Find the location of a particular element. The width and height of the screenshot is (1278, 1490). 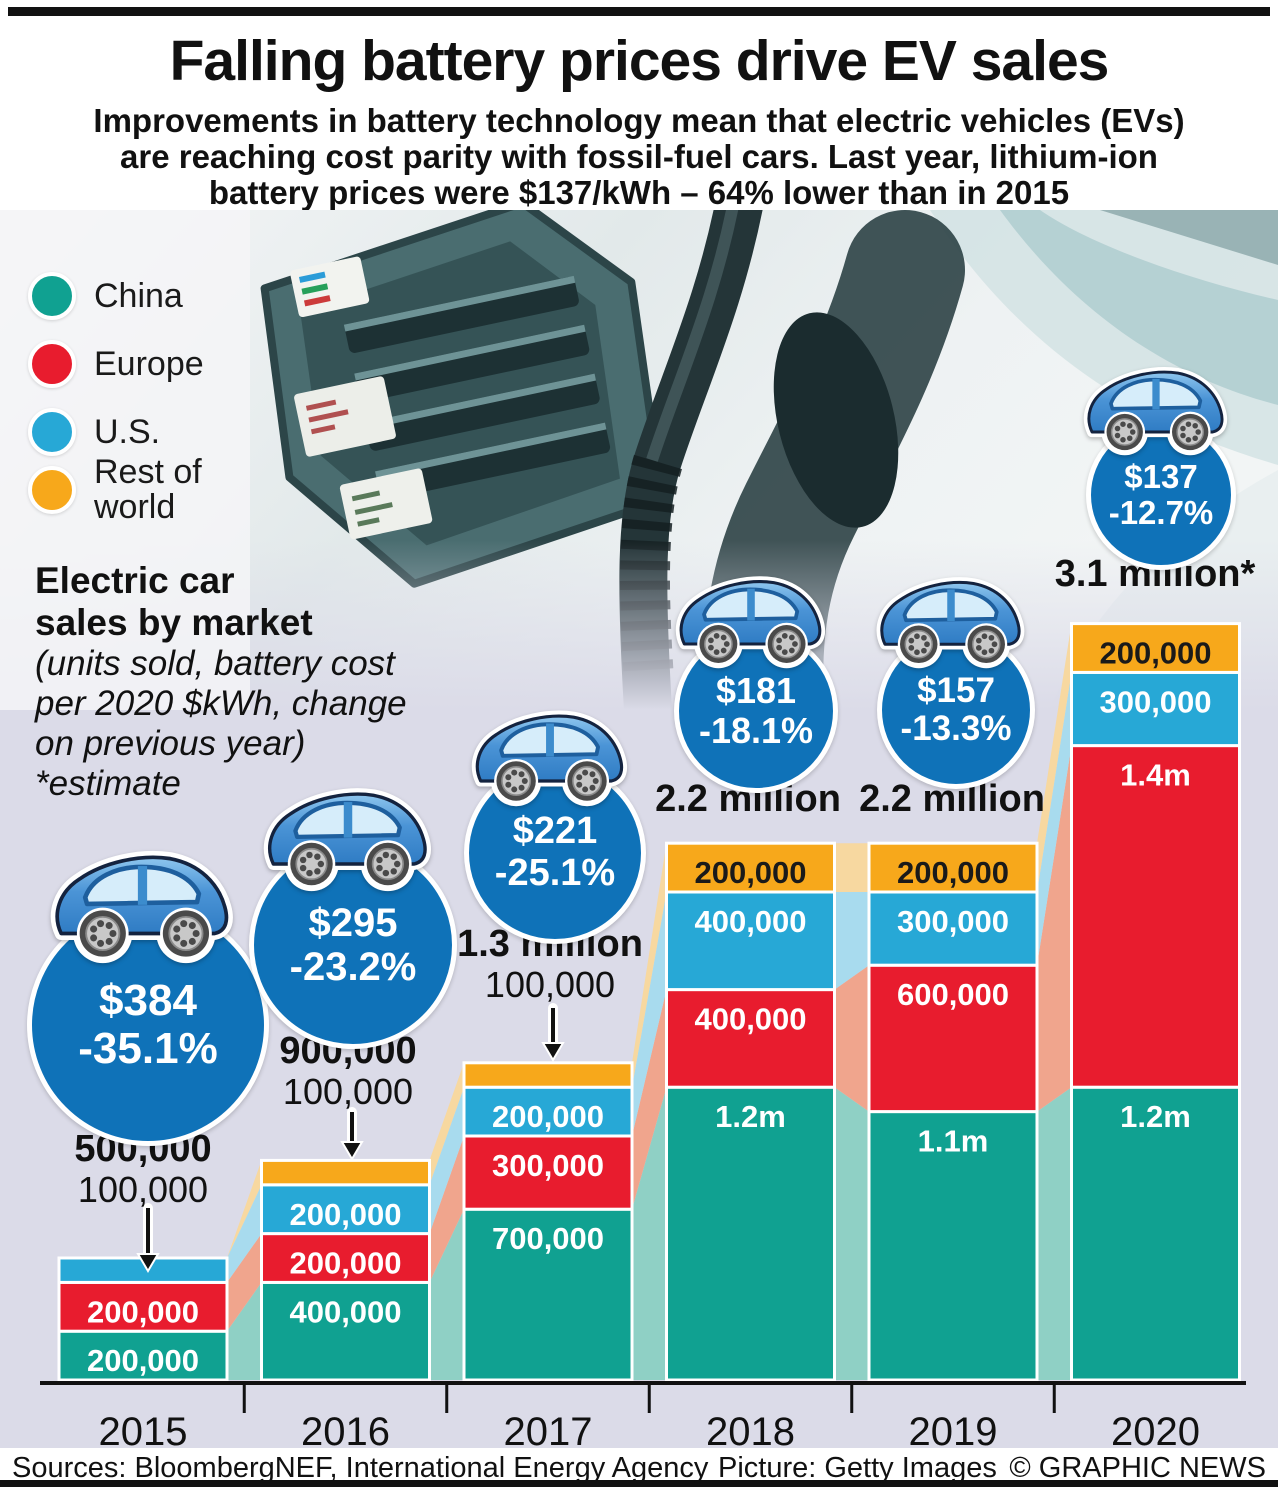

battery-price-2020: $137 -12.7% is located at coordinates (1161, 495).